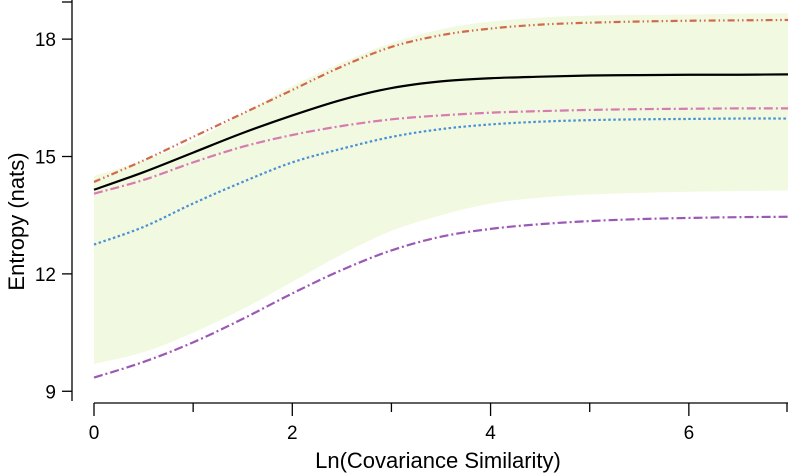  Describe the element at coordinates (94, 433) in the screenshot. I see `x-tick-label-0: 0` at that location.